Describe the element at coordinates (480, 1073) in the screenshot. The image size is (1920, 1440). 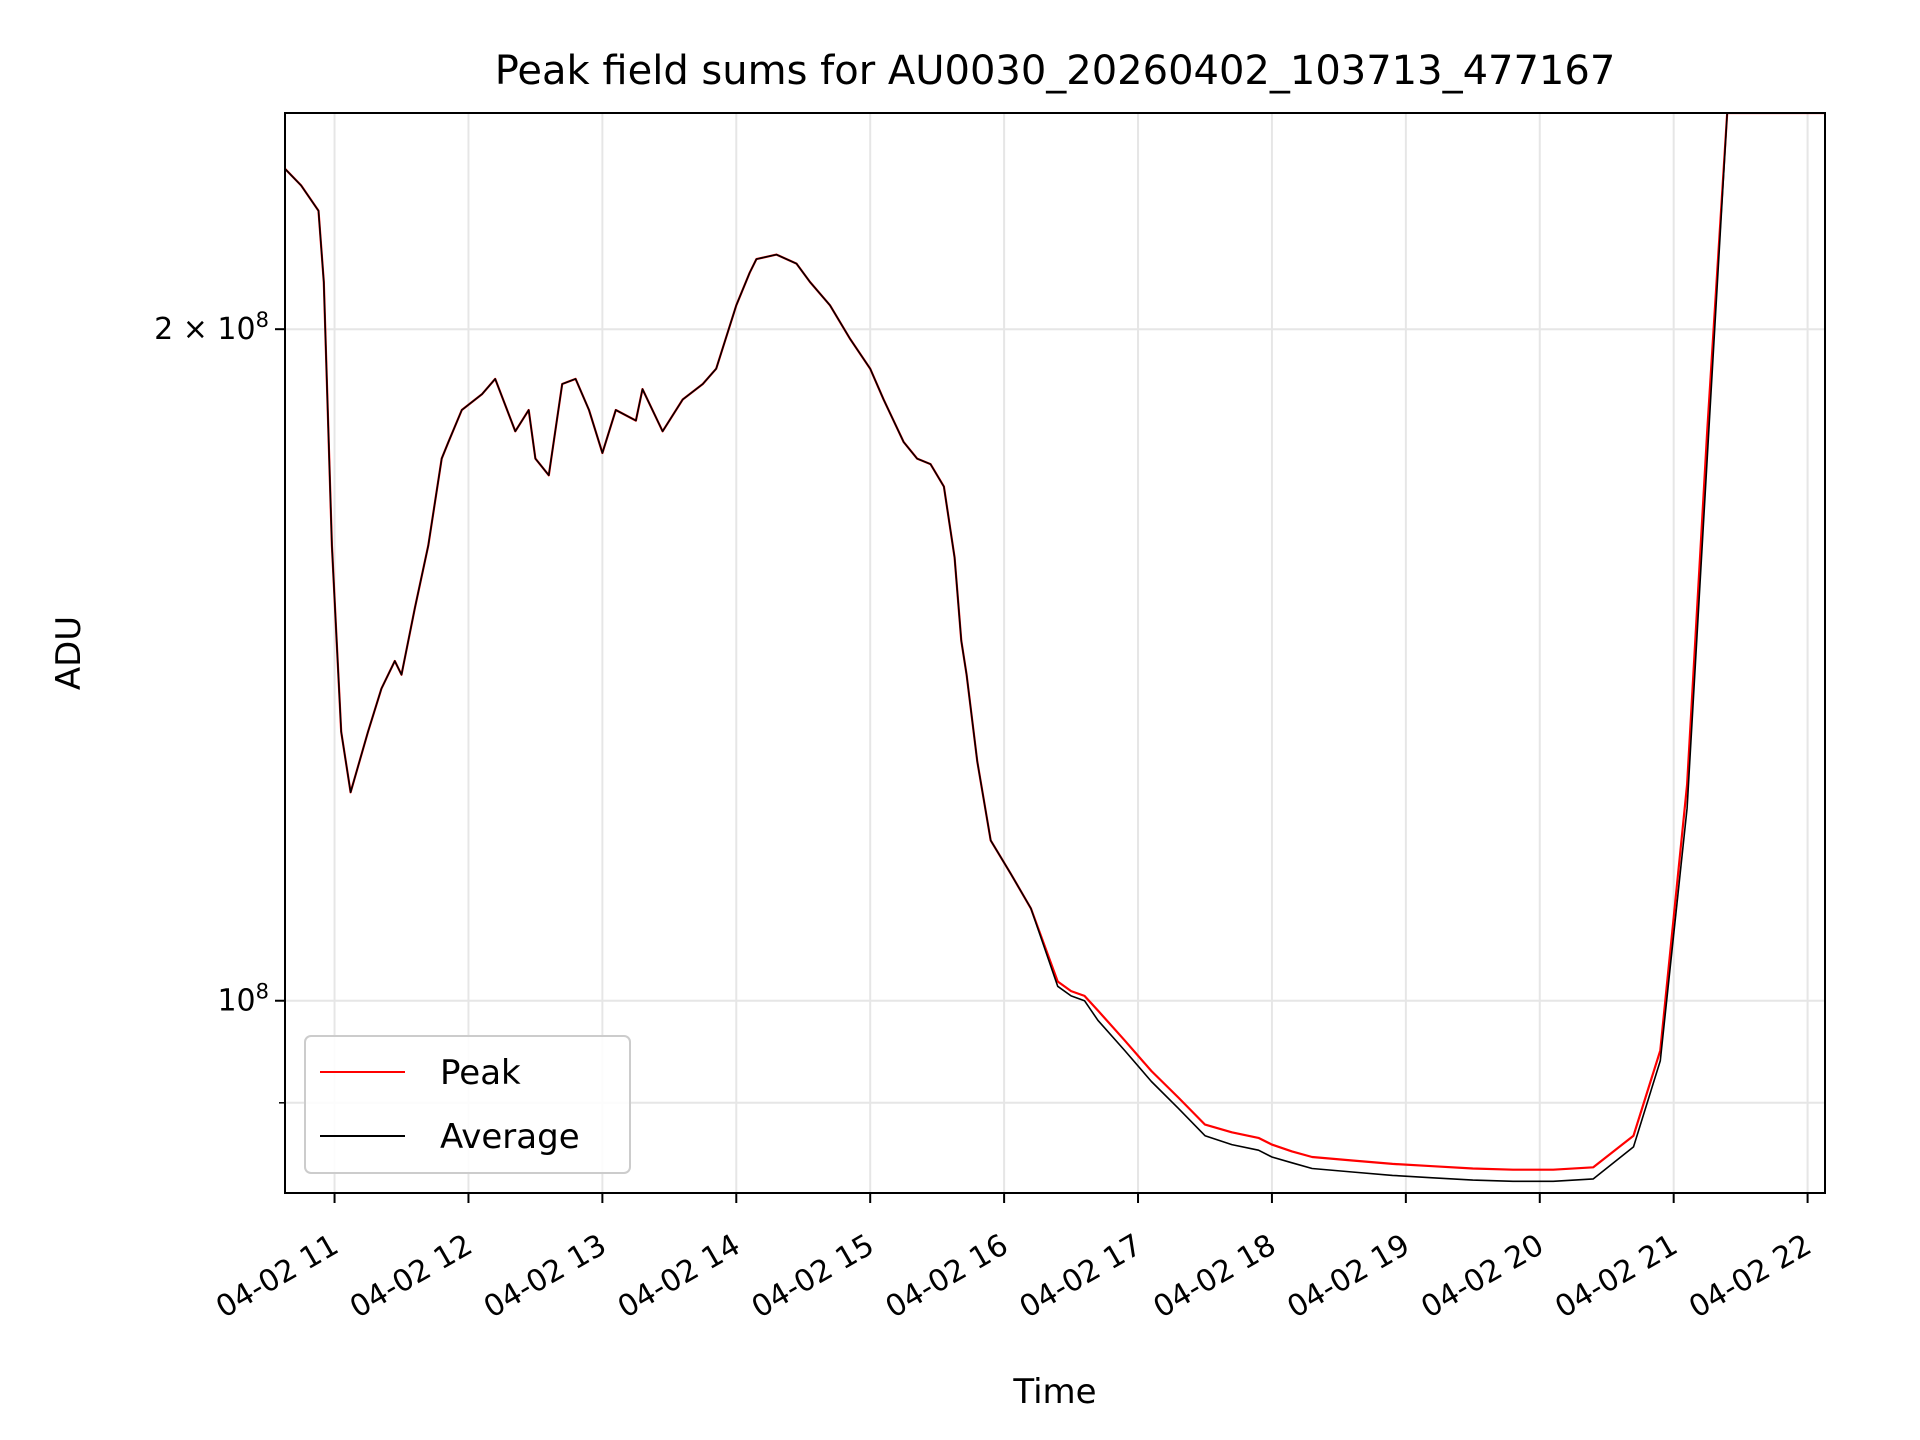
I see `legend-label-peak: Peak` at that location.